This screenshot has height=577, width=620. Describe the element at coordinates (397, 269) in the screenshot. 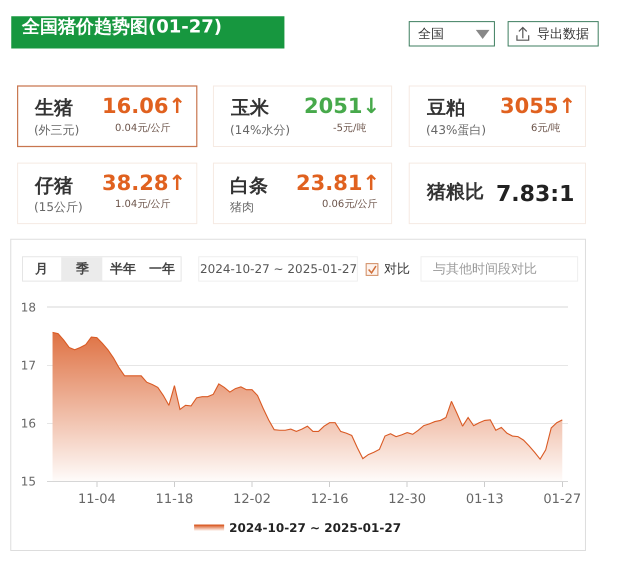

I see `text: 对比` at that location.